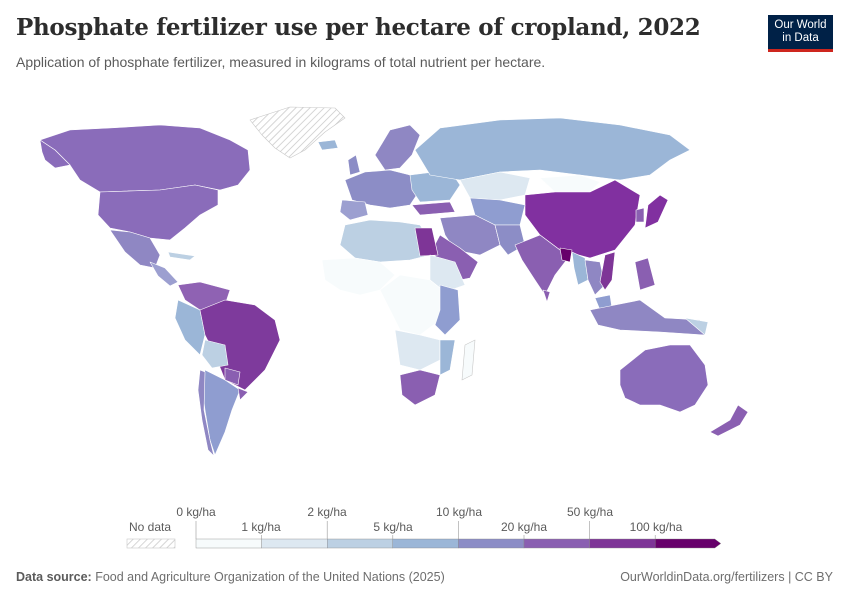 The image size is (850, 600). Describe the element at coordinates (459, 512) in the screenshot. I see `legend-label-10: 10 kg/ha` at that location.